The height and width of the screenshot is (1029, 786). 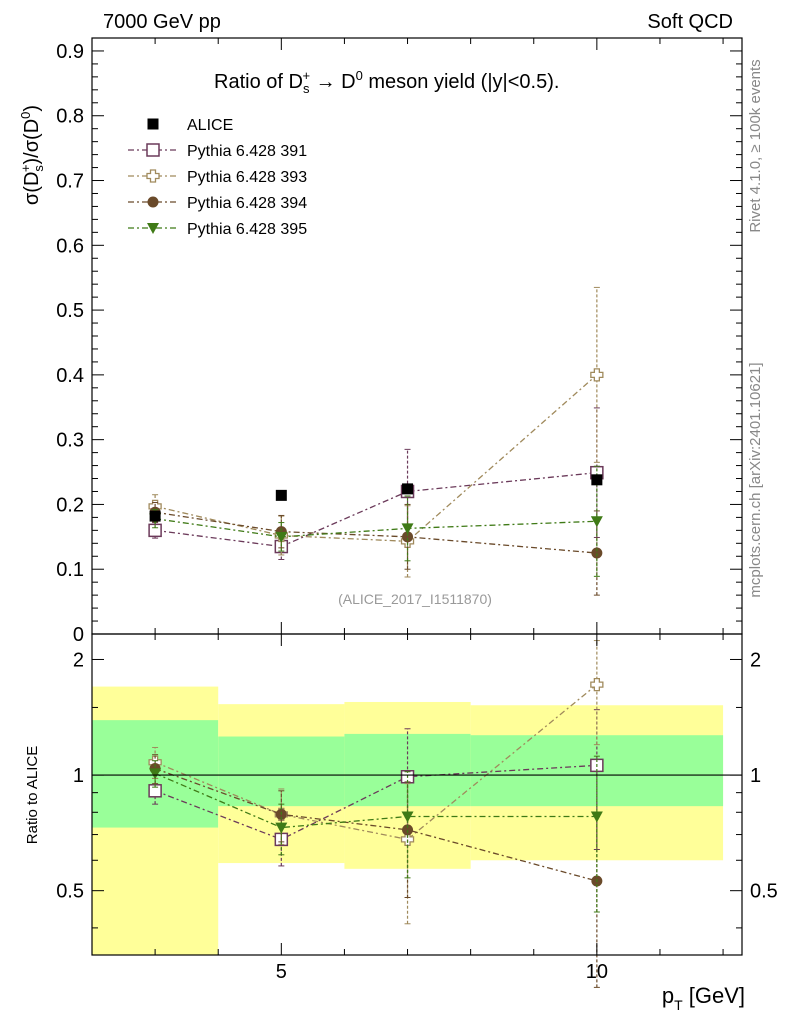 What do you see at coordinates (755, 776) in the screenshot?
I see `ratio-ytick-label-right-1: 1` at bounding box center [755, 776].